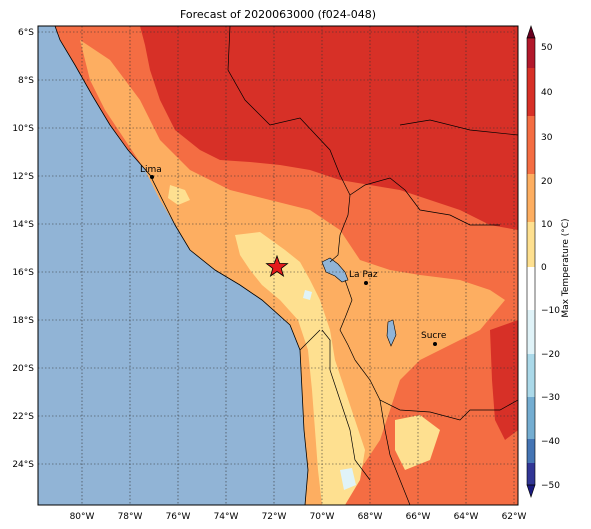  What do you see at coordinates (23, 417) in the screenshot?
I see `lat-label-22s: 22°S` at bounding box center [23, 417].